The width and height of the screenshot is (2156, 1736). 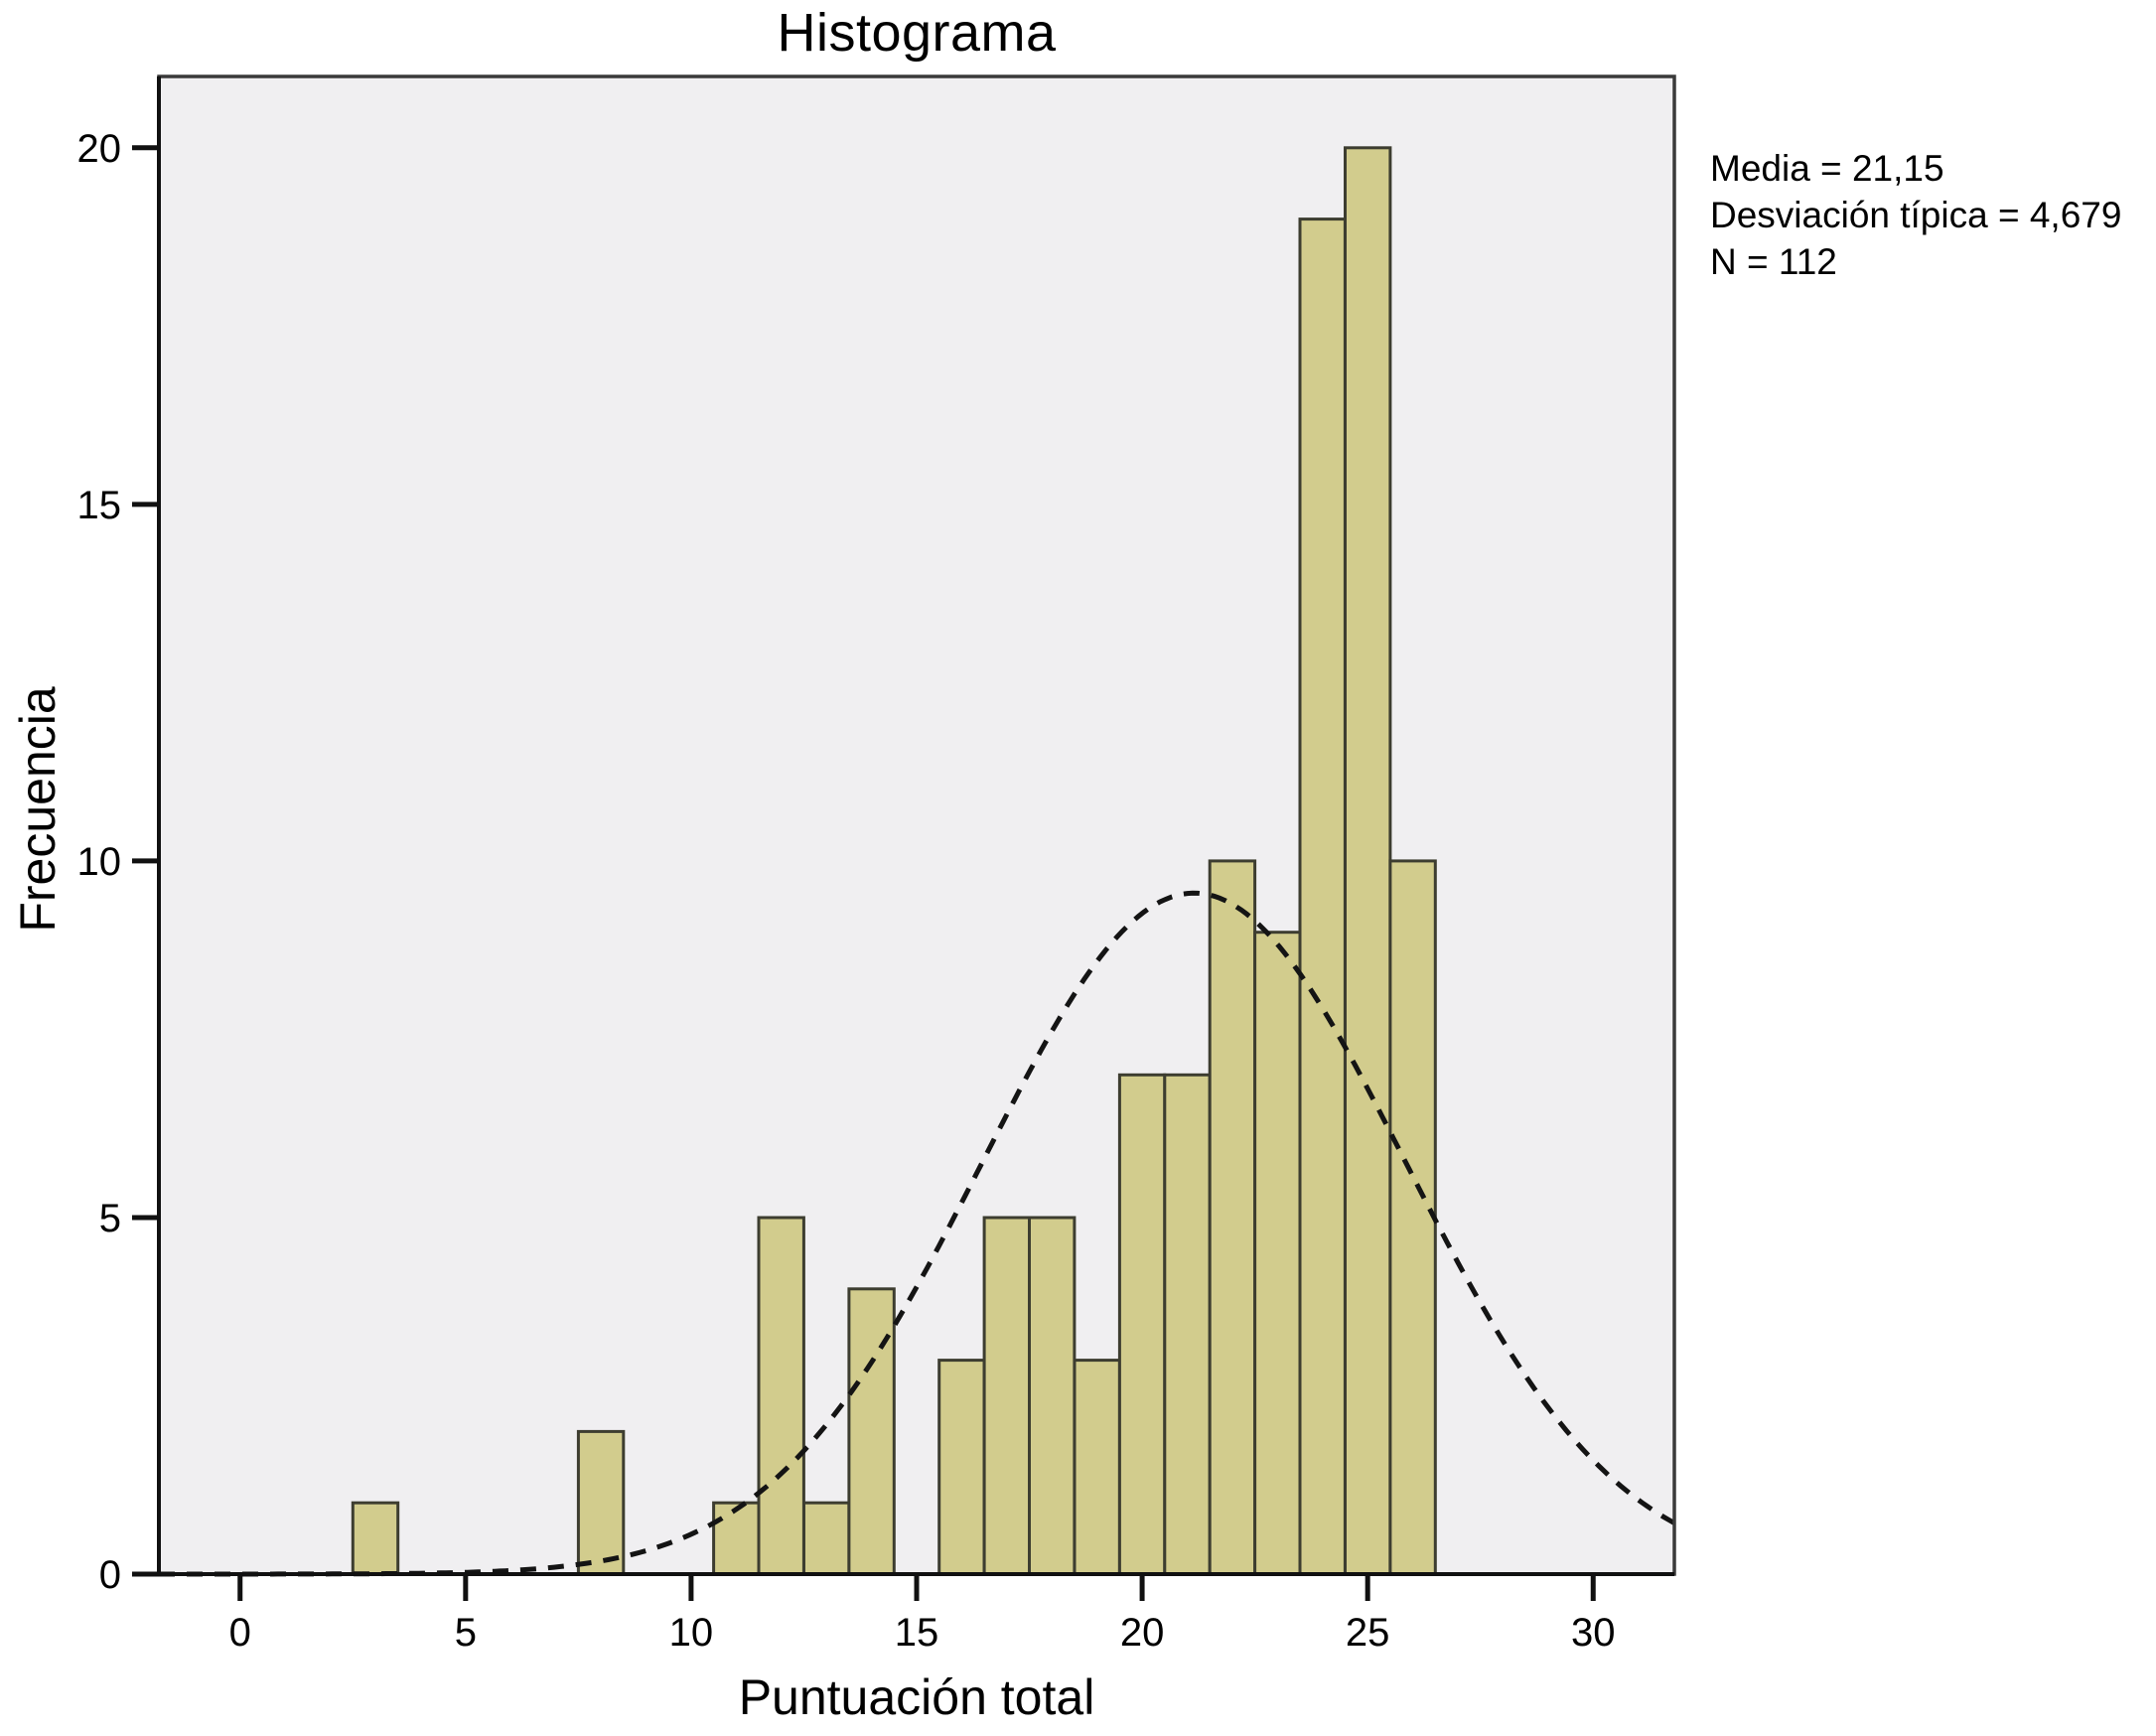 What do you see at coordinates (917, 33) in the screenshot?
I see `chart-title: Histograma` at bounding box center [917, 33].